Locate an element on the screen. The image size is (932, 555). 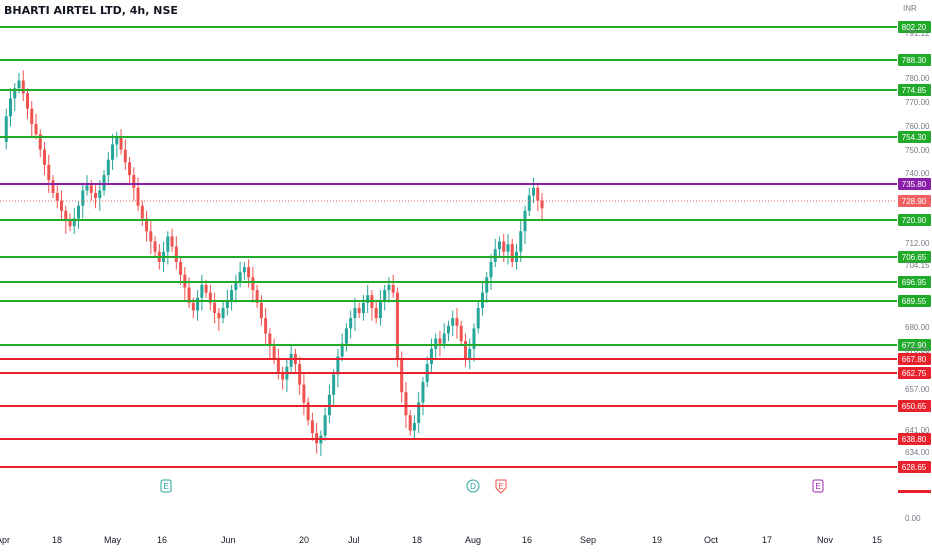
level-price-label: 720.90 is located at coordinates (914, 220).